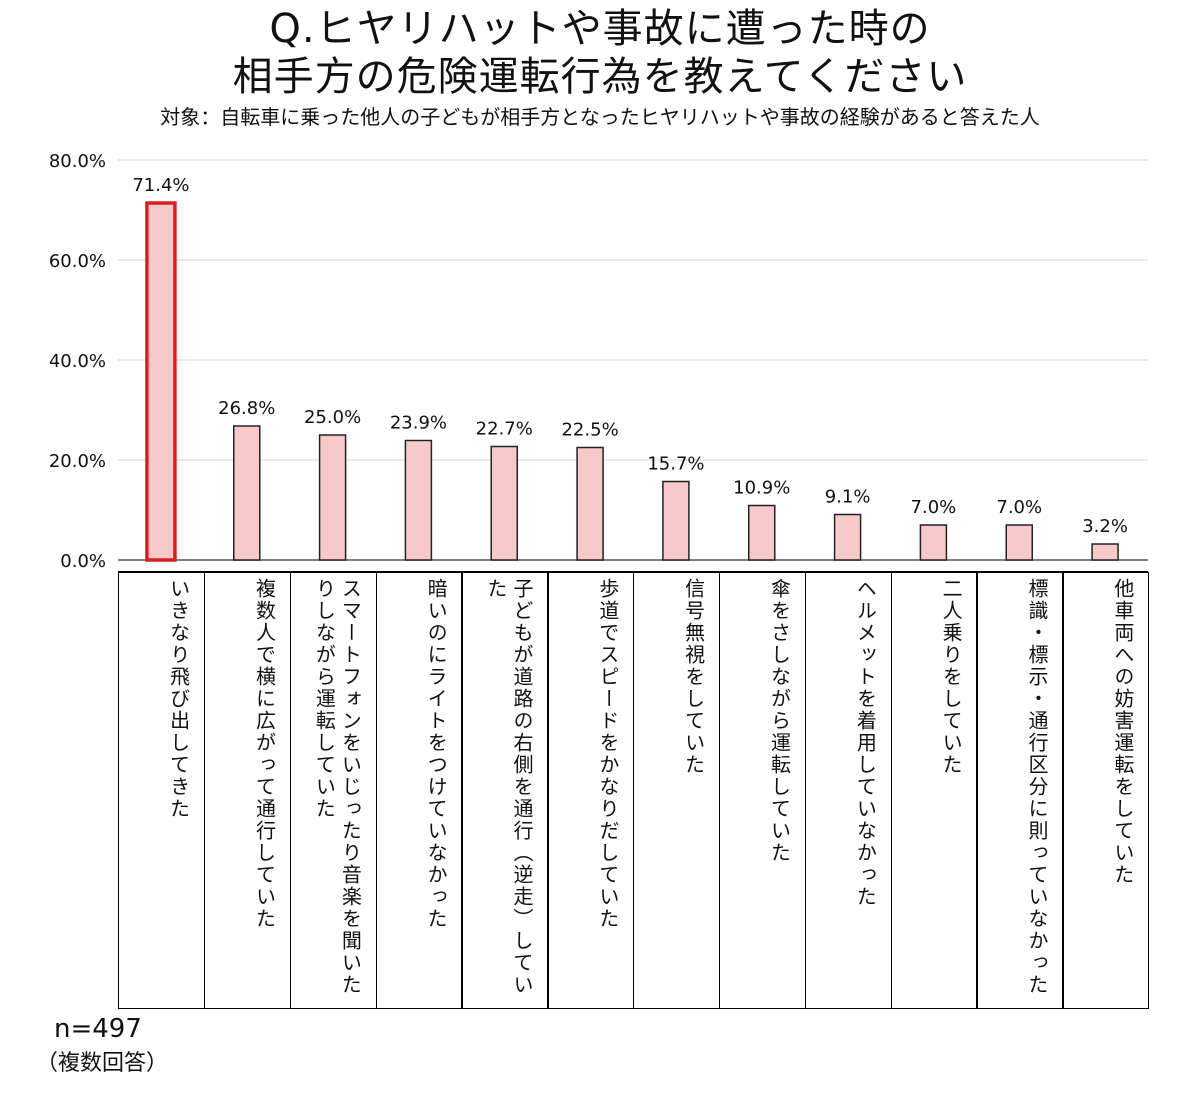 This screenshot has height=1100, width=1200. What do you see at coordinates (934, 790) in the screenshot?
I see `category-cell: 二人乗りをしていた` at bounding box center [934, 790].